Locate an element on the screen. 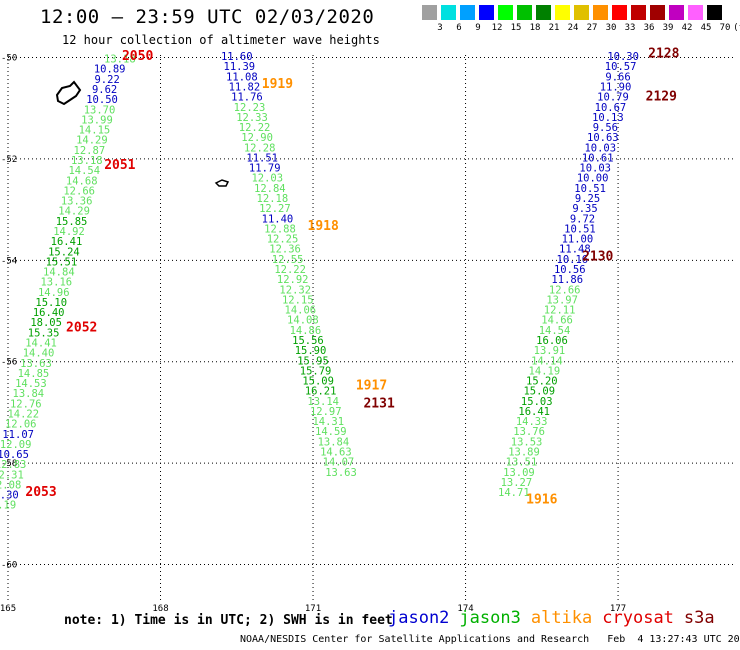  wave-height-value: 14.92 is located at coordinates (69, 232).